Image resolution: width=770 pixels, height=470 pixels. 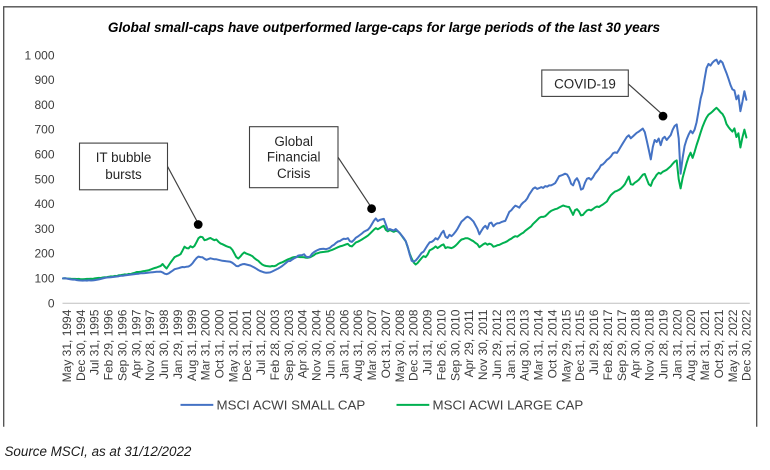 What do you see at coordinates (705, 344) in the screenshot?
I see `svg-text: Mar 31, 2021` at bounding box center [705, 344].